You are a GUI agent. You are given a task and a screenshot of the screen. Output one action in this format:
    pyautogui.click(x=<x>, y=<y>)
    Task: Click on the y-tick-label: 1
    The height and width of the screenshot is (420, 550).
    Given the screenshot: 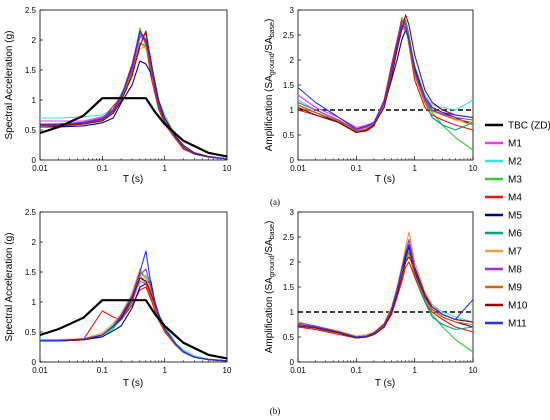 What is the action you would take?
    pyautogui.click(x=292, y=312)
    